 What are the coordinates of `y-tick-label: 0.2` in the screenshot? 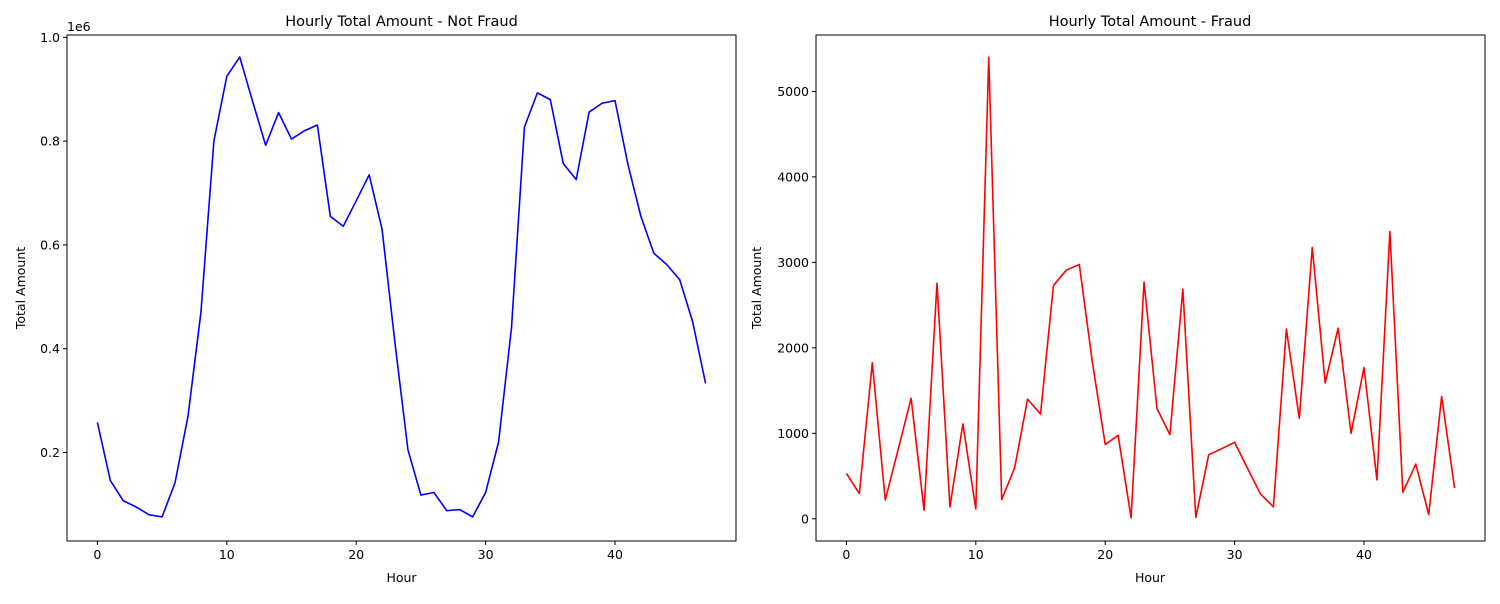 It's located at (50, 452).